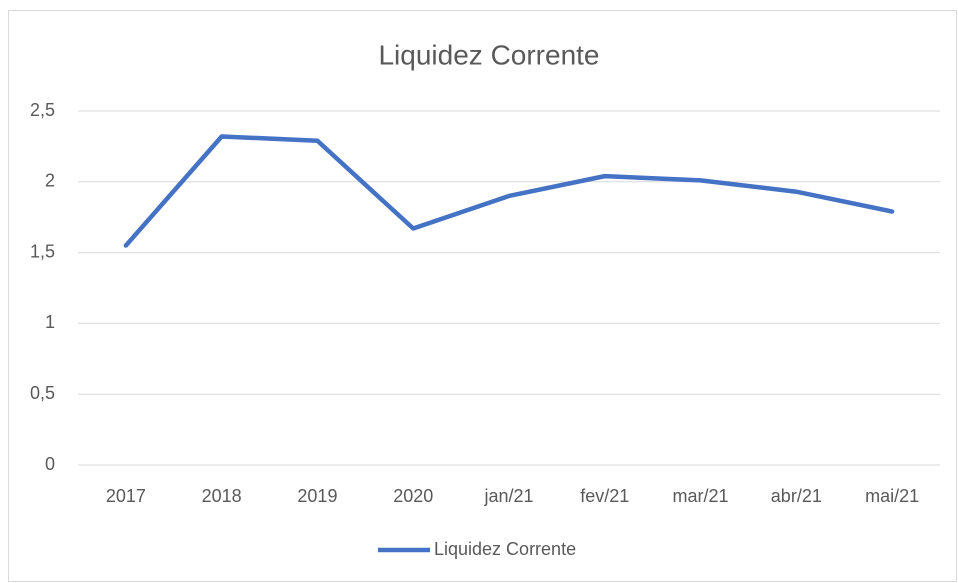 The width and height of the screenshot is (958, 583). Describe the element at coordinates (508, 496) in the screenshot. I see `x-tick-label: jan/21` at that location.